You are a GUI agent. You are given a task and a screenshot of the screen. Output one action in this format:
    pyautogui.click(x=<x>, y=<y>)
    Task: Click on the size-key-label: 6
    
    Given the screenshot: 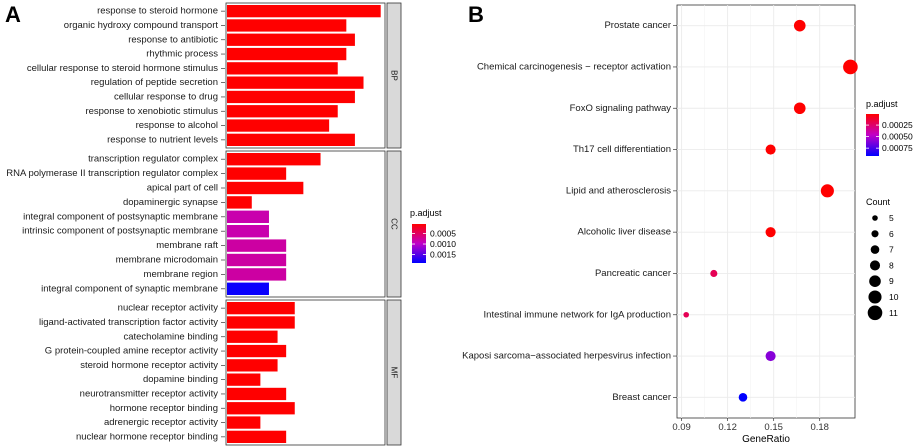 What is the action you would take?
    pyautogui.click(x=891, y=234)
    